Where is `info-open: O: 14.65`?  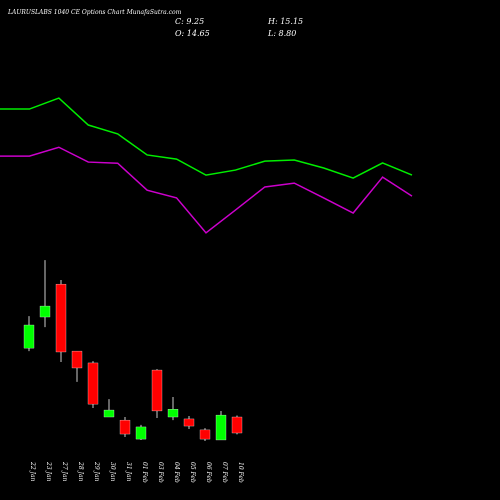 info-open: O: 14.65 is located at coordinates (192, 33).